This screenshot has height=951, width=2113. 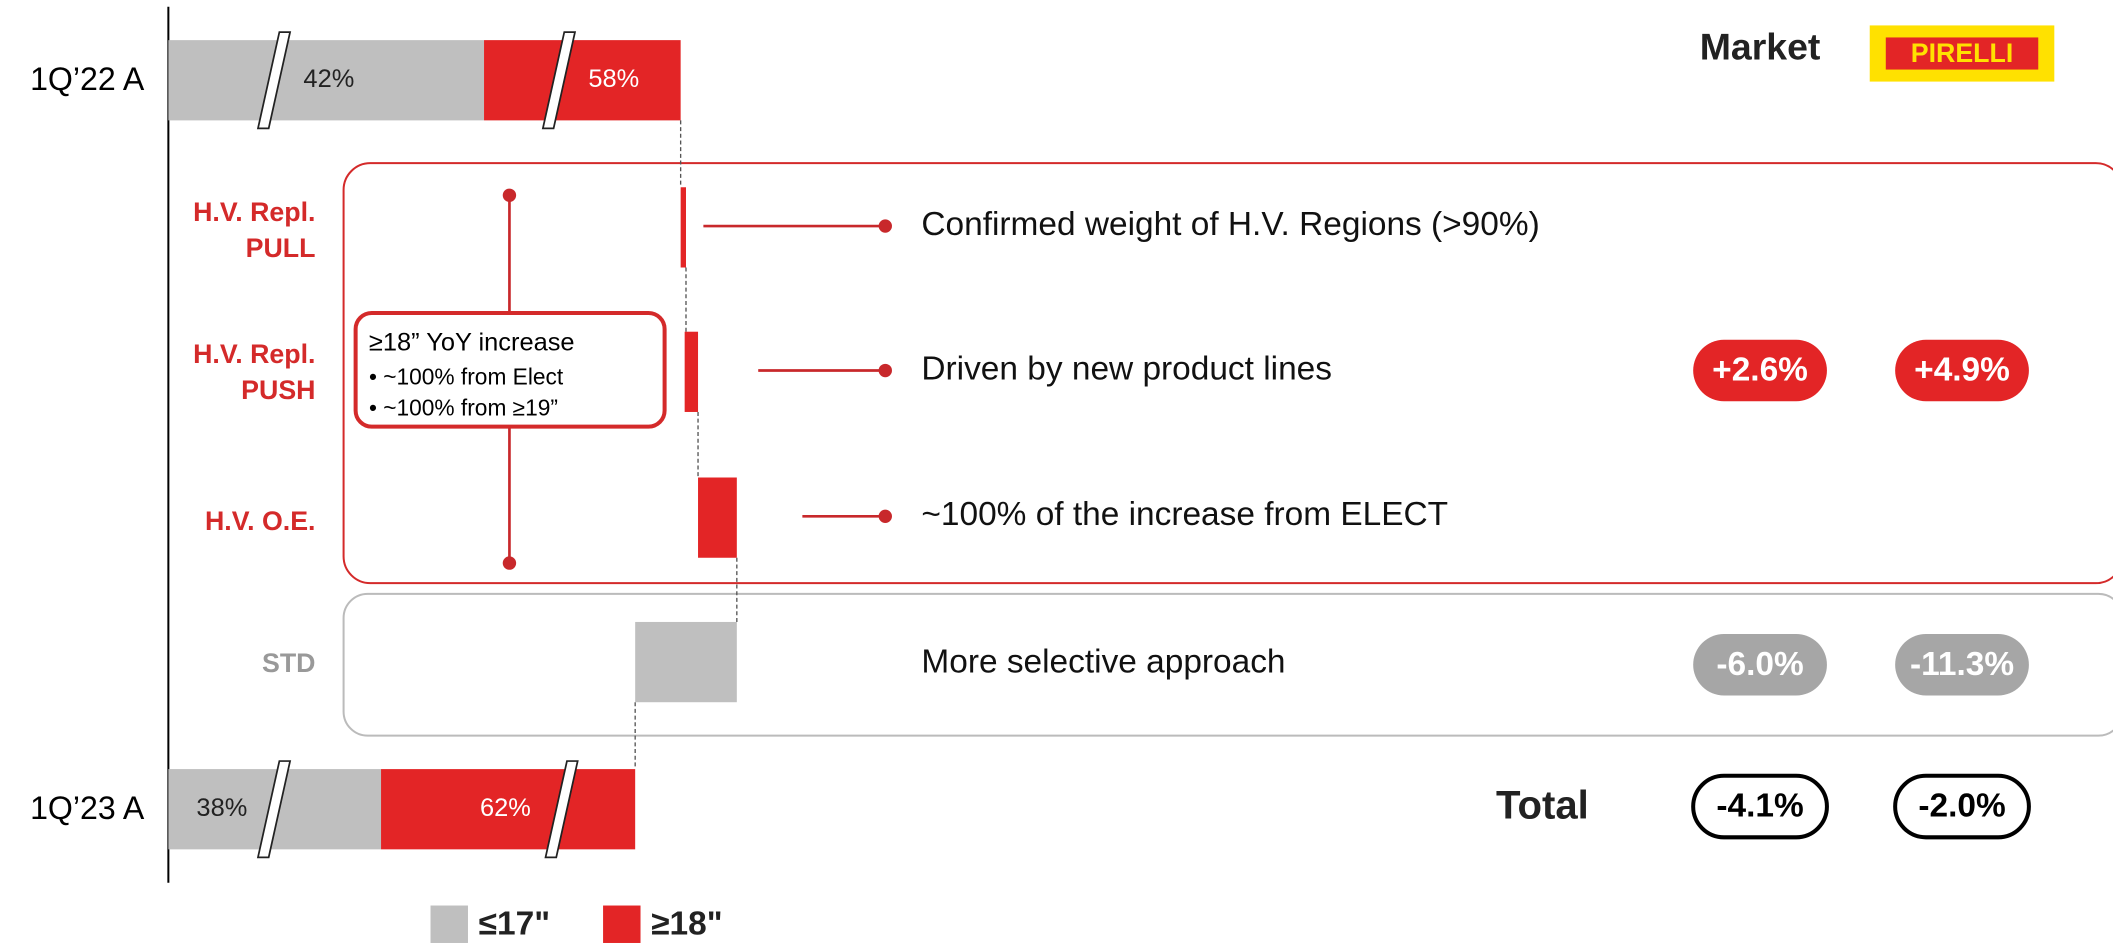 What do you see at coordinates (686, 923) in the screenshot?
I see `legend-label: ≥18"` at bounding box center [686, 923].